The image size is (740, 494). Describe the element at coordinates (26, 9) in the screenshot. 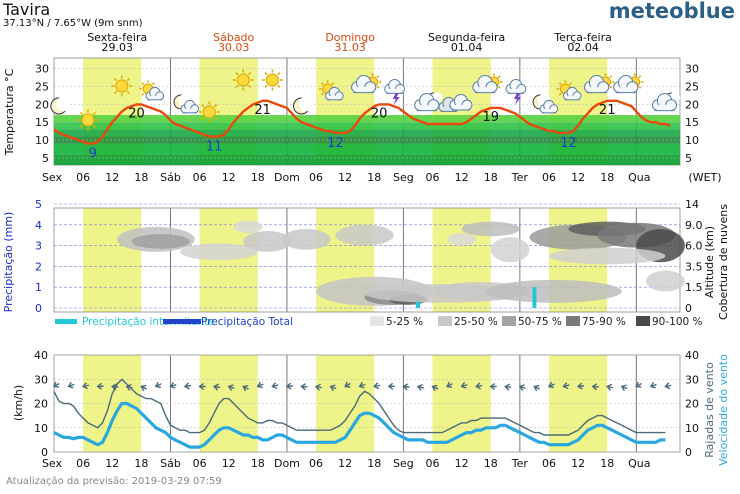

I see `location-title: Tavira` at that location.